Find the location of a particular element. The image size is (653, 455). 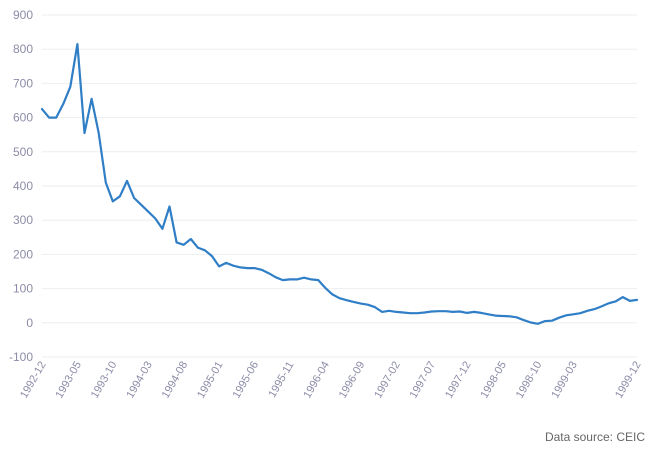

x-tick-label: 1995-11 is located at coordinates (281, 380).